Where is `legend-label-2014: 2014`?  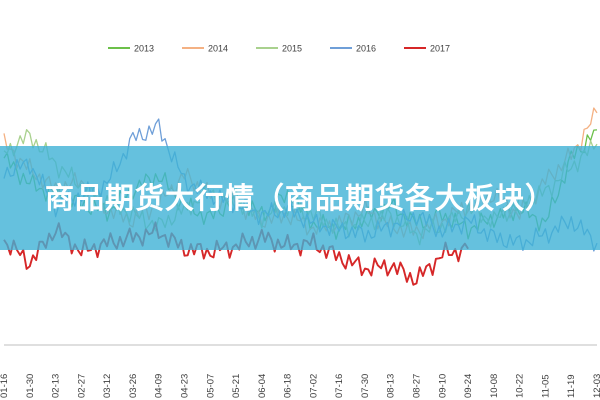
legend-label-2014: 2014 is located at coordinates (218, 49).